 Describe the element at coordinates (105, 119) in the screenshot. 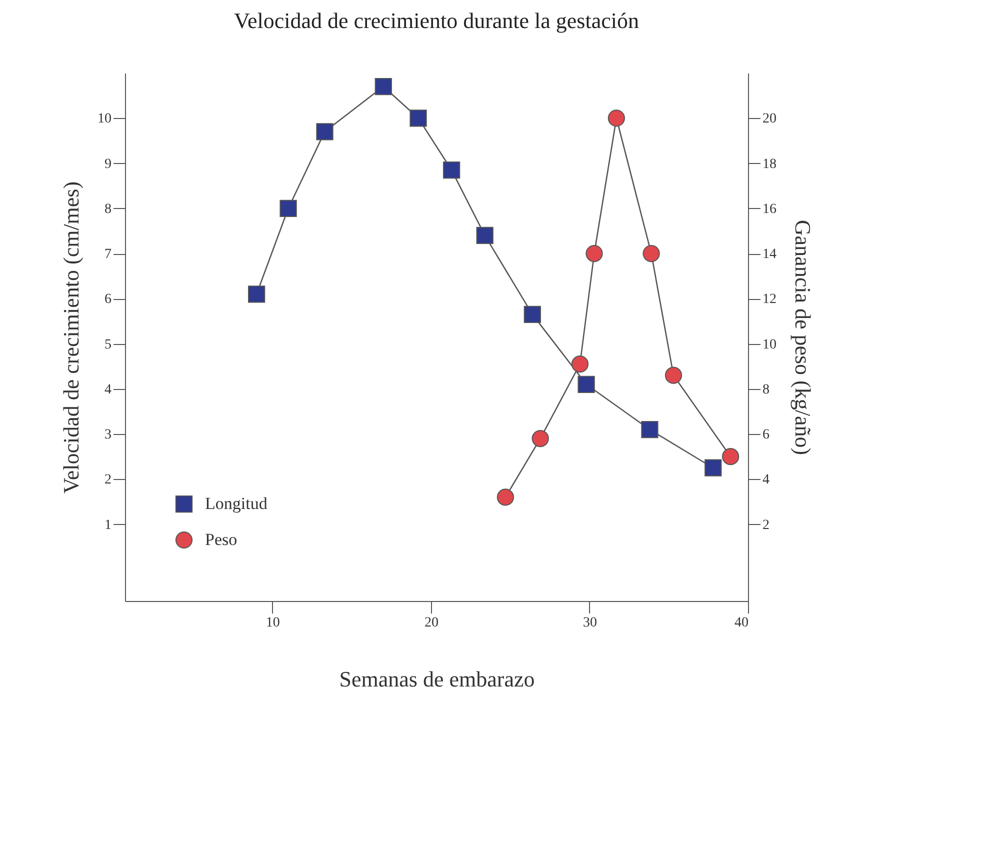

I see `y-tick-label: 10` at that location.